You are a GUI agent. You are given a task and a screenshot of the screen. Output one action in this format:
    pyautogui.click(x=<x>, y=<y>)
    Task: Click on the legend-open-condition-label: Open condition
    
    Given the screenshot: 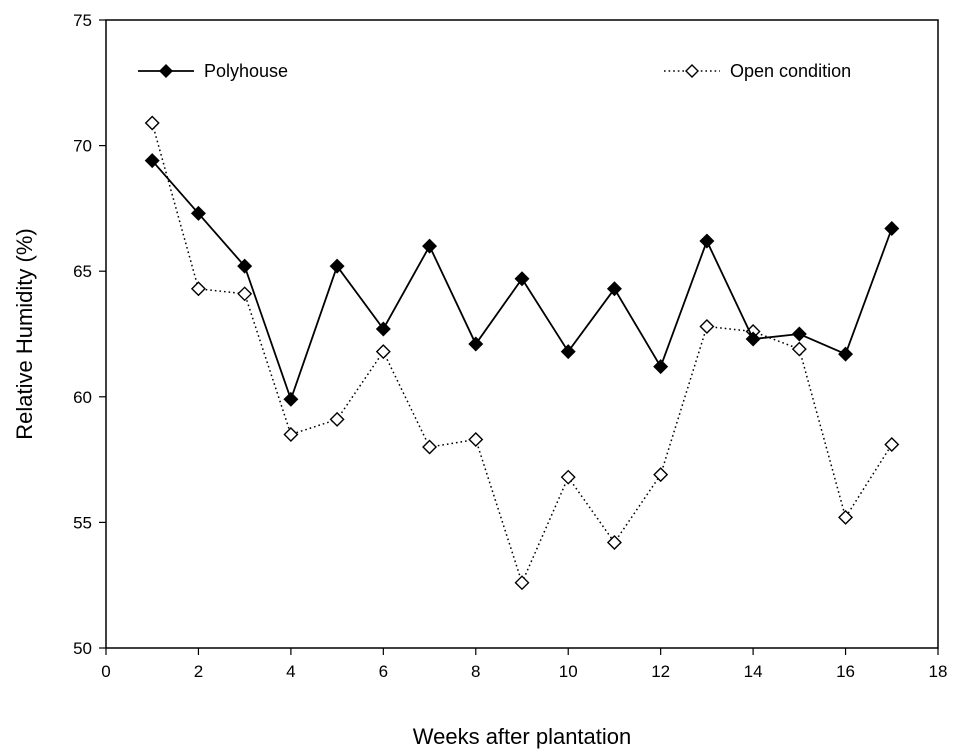 What is the action you would take?
    pyautogui.click(x=790, y=71)
    